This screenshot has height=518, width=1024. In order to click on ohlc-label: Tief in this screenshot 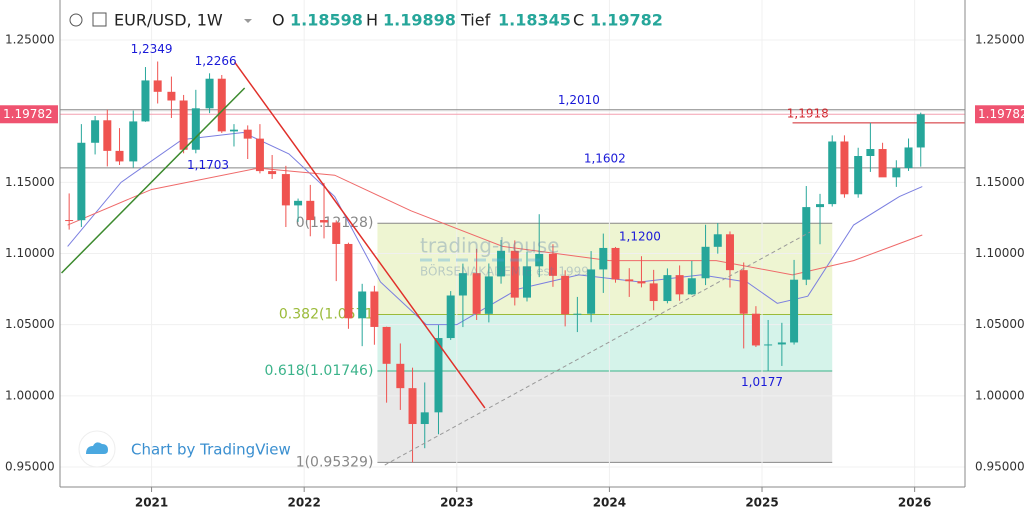, I will do `click(475, 20)`.